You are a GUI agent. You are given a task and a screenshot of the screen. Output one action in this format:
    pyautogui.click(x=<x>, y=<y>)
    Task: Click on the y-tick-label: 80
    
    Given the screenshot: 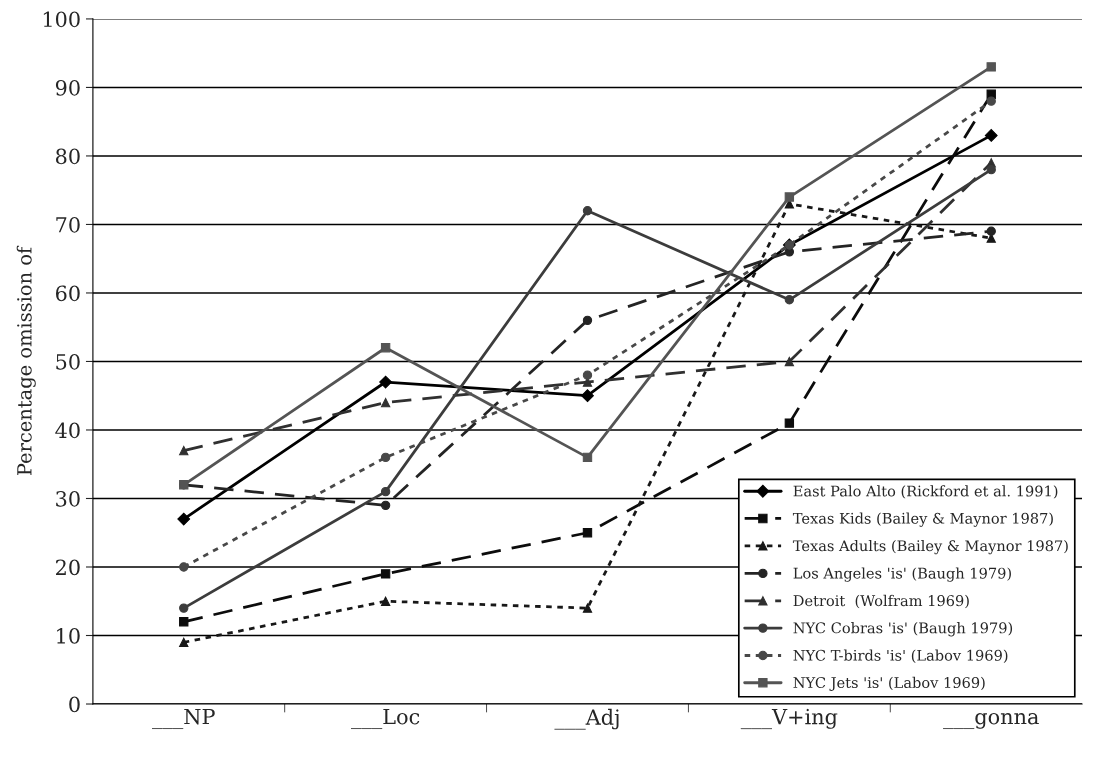 What is the action you would take?
    pyautogui.click(x=67, y=156)
    